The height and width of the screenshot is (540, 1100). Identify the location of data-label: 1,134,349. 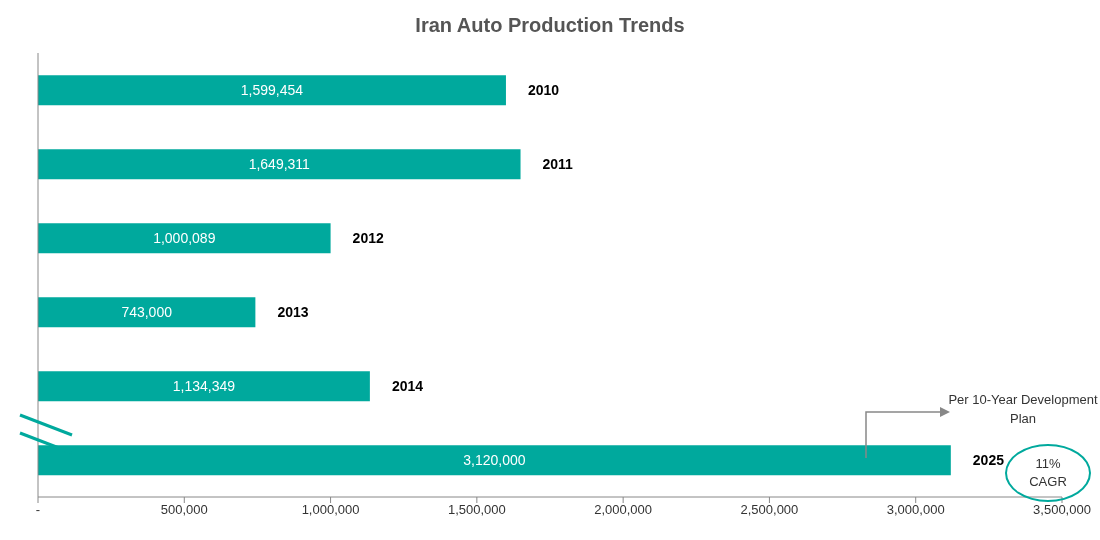
(204, 386).